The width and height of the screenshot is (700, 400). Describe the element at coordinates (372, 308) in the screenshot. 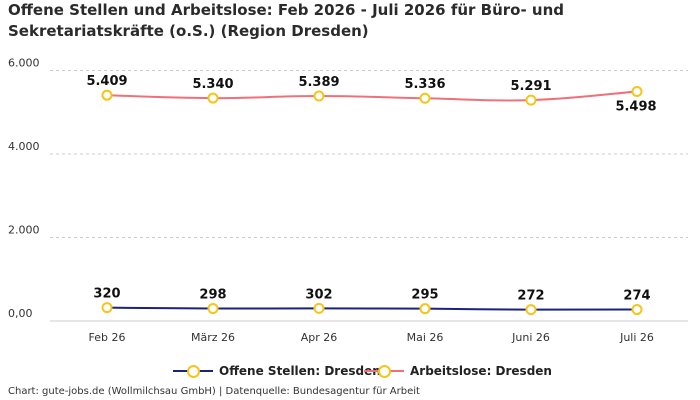

I see `series-line-offene-stellen` at that location.